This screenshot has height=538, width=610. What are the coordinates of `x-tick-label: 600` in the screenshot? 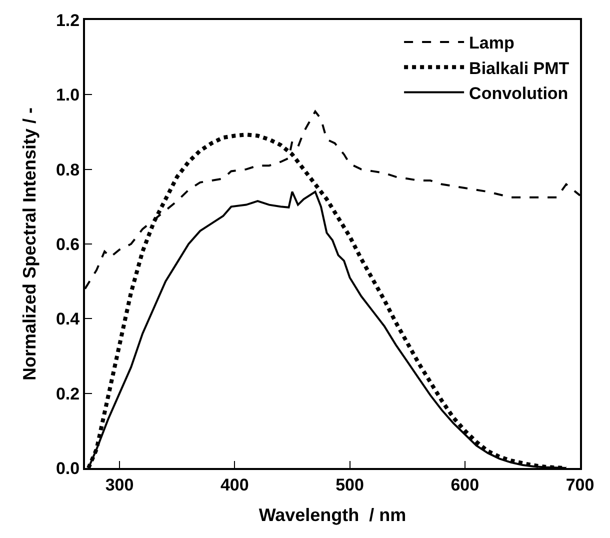 It's located at (465, 484).